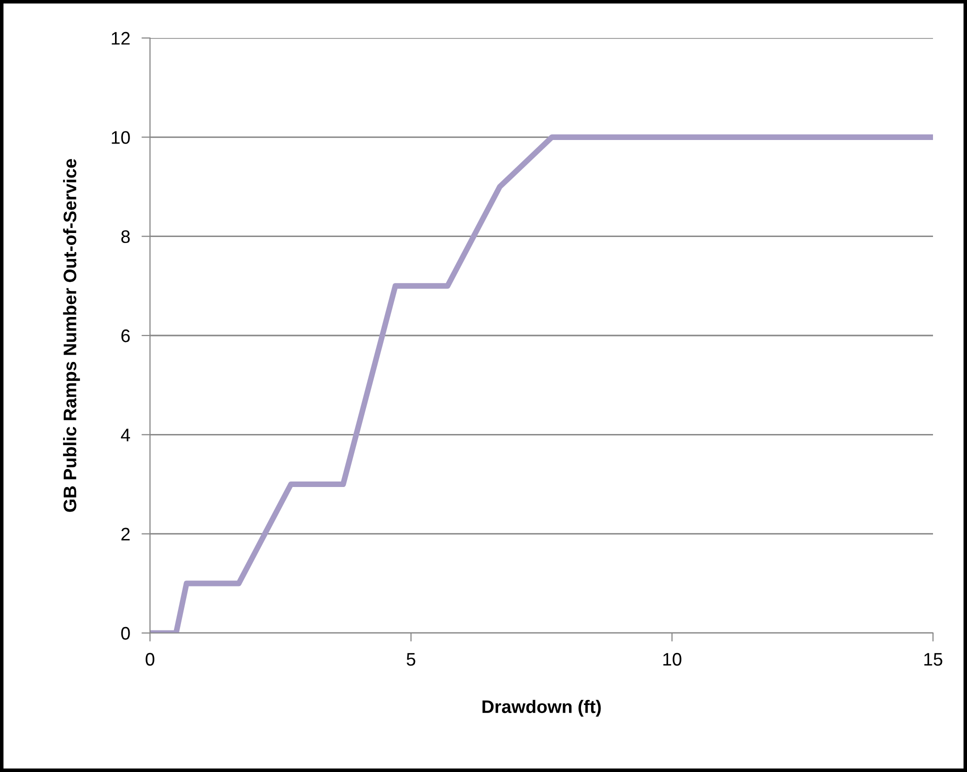  What do you see at coordinates (125, 435) in the screenshot?
I see `y-tick-label: 4` at bounding box center [125, 435].